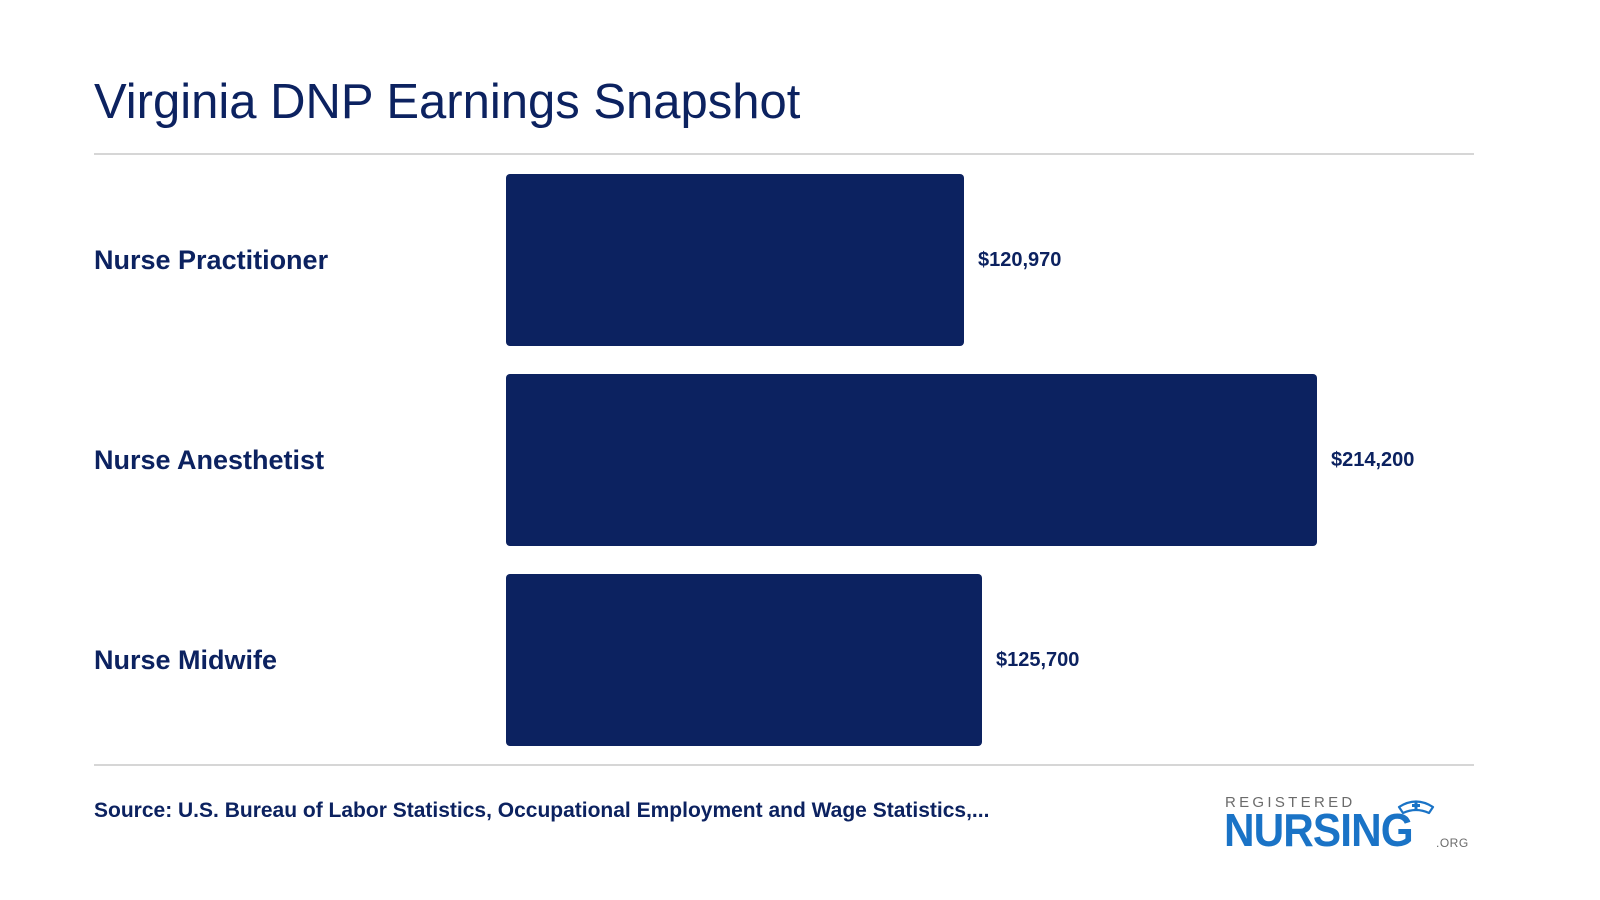  I want to click on value-label-nurse-practitioner: $120,970, so click(1020, 260).